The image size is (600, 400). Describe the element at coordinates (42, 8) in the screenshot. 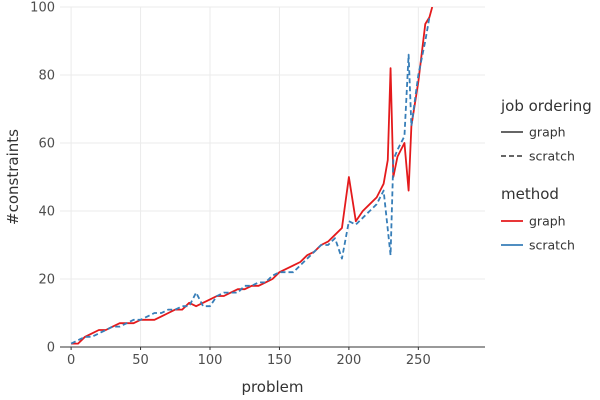

I see `y-tick-label: 100` at that location.